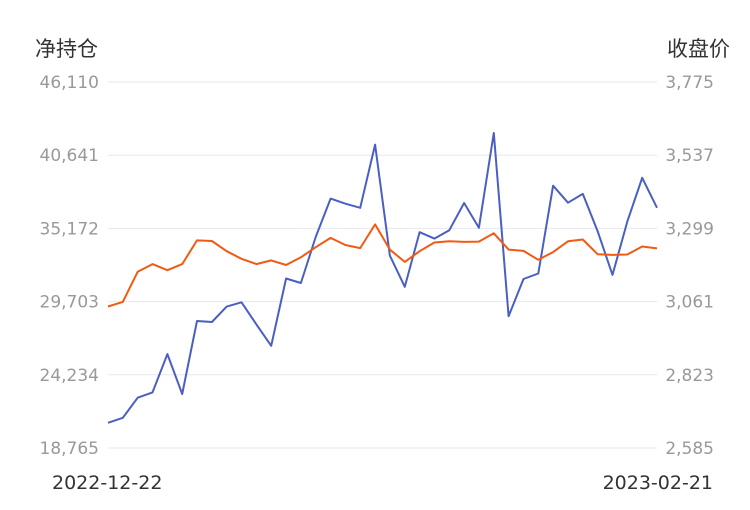  What do you see at coordinates (689, 449) in the screenshot?
I see `right-tick-label: 2,585` at bounding box center [689, 449].